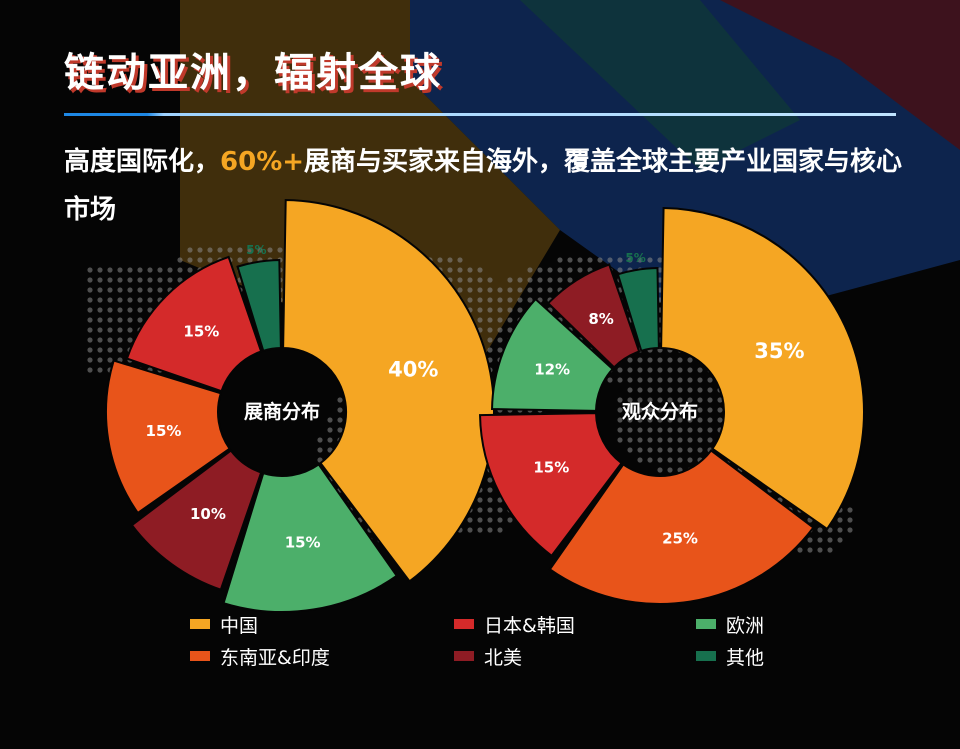 The height and width of the screenshot is (749, 960). I want to click on bg-red-panel, so click(840, 75).